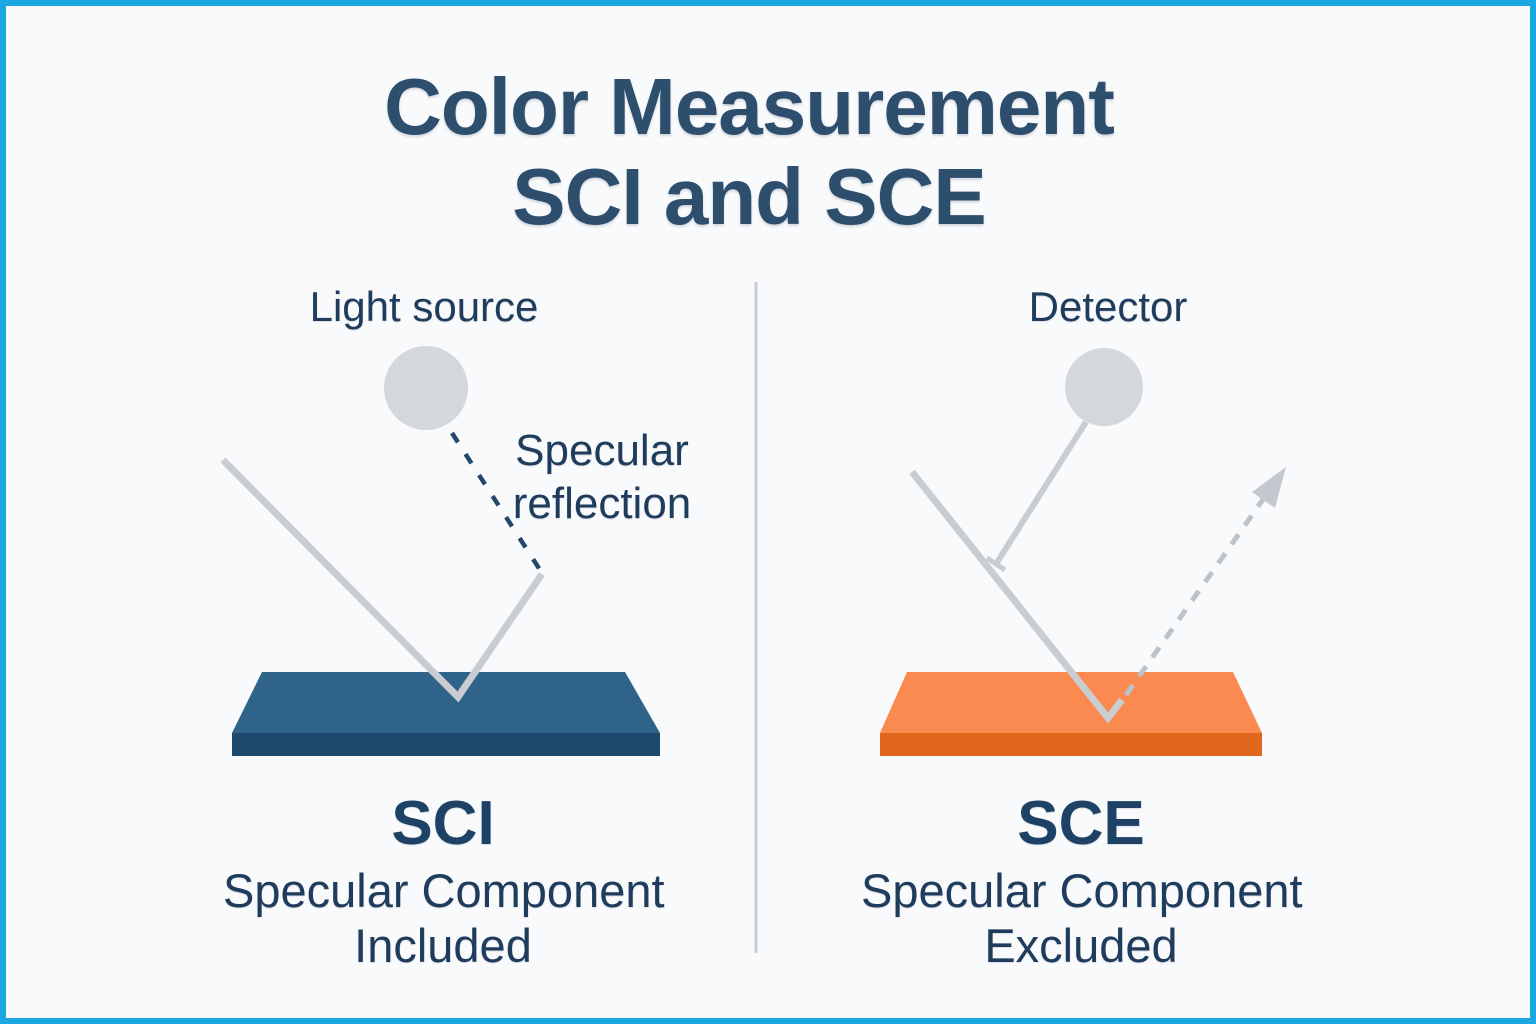 This screenshot has height=1024, width=1536. Describe the element at coordinates (444, 918) in the screenshot. I see `sci-description: Specular Component Included` at that location.